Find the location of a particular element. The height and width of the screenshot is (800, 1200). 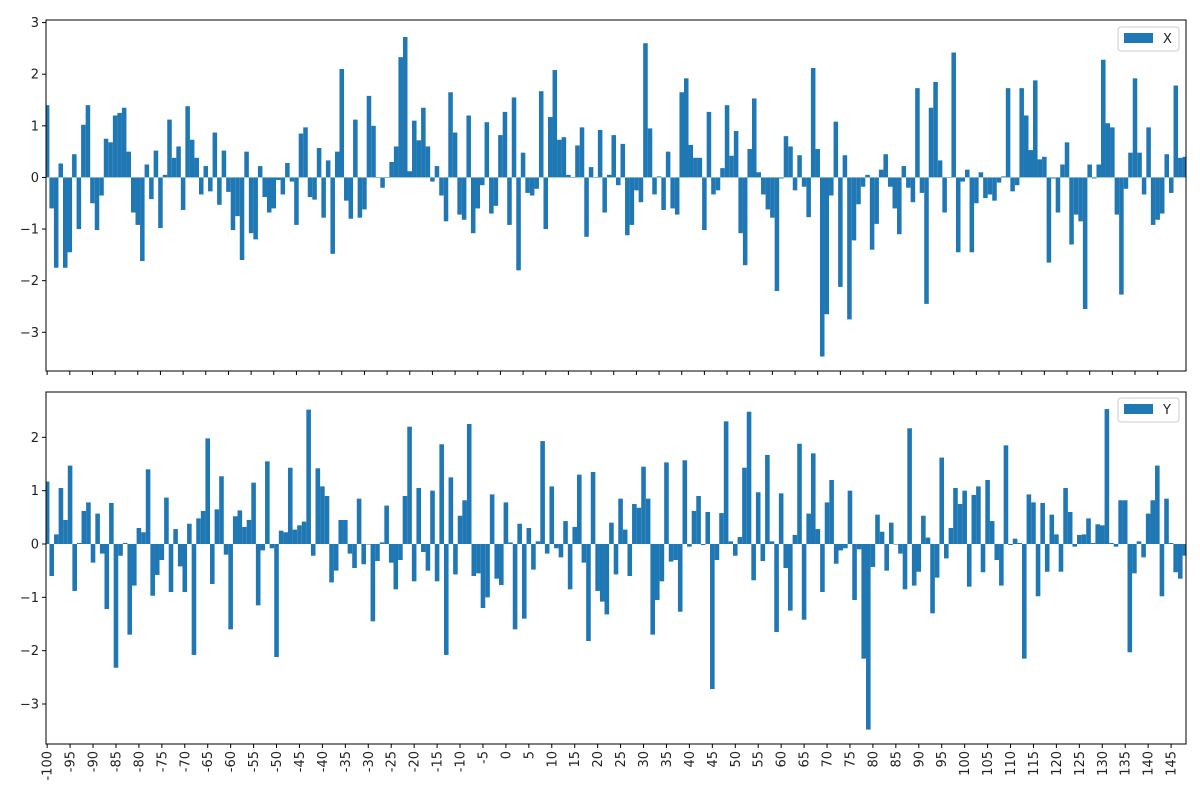

bottom-x-tick-label: 105 is located at coordinates (988, 763).